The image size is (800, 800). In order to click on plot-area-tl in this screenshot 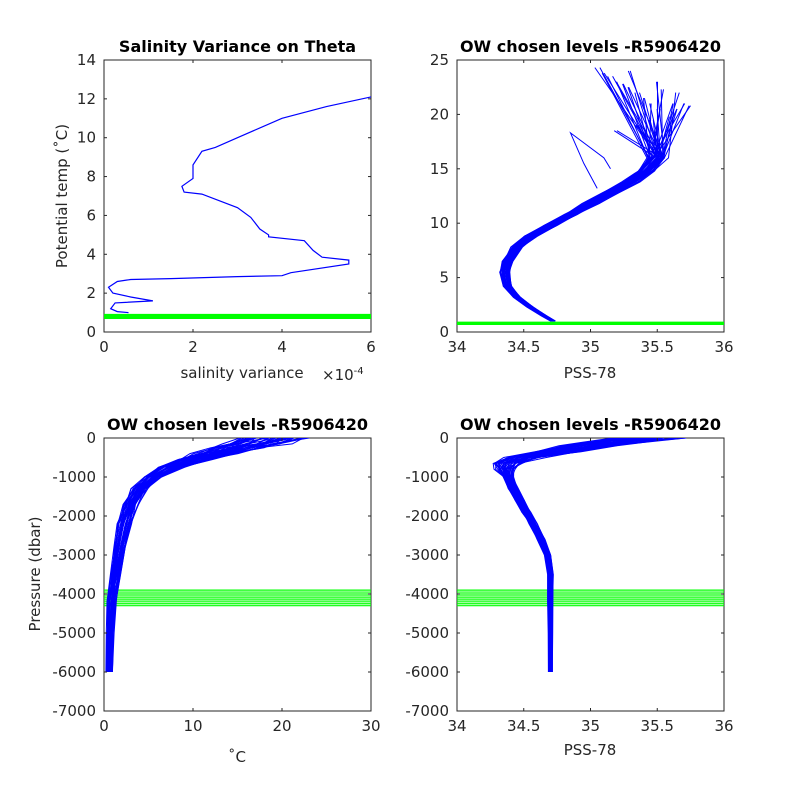, I will do `click(237, 196)`.